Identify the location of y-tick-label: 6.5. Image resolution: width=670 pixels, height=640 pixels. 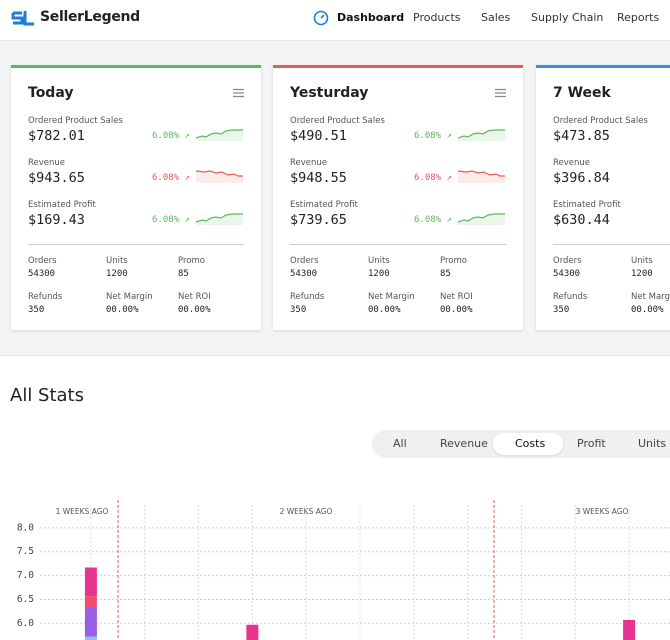
(25, 599).